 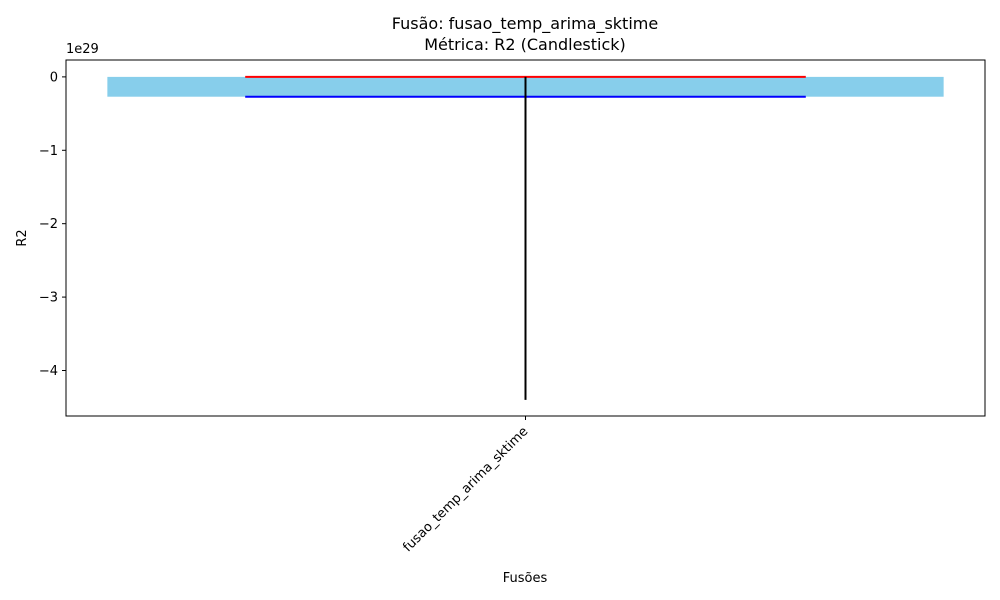 I want to click on y-tick-label: −3, so click(x=48, y=298).